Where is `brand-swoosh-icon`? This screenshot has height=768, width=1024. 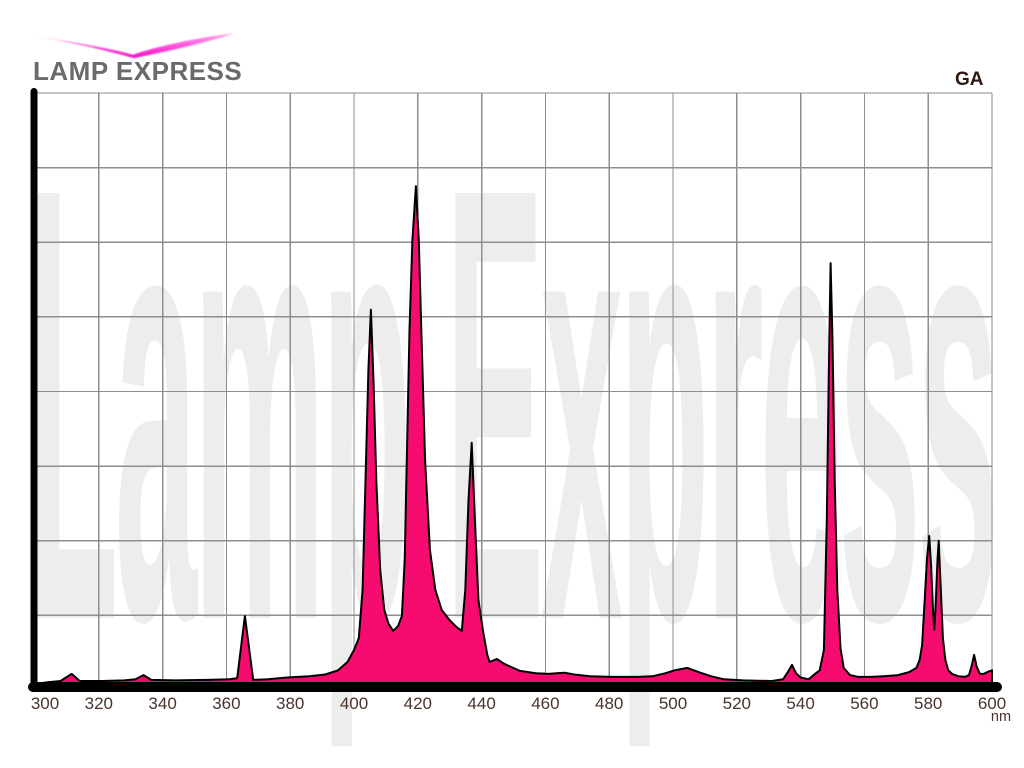 brand-swoosh-icon is located at coordinates (134, 46).